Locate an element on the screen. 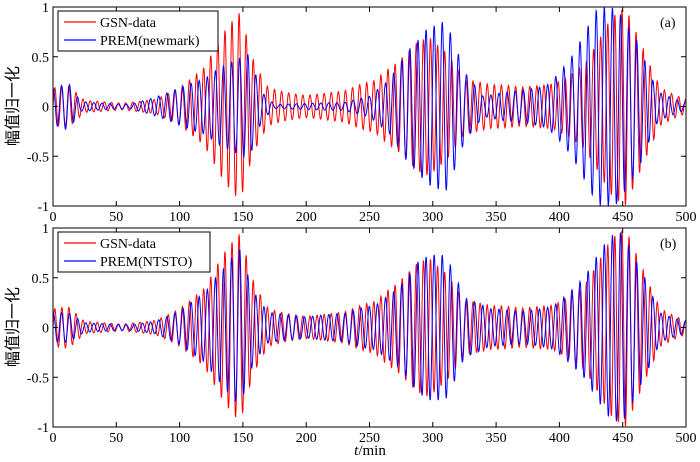 The height and width of the screenshot is (462, 700). x-tick-label-b: 0 is located at coordinates (53, 438).